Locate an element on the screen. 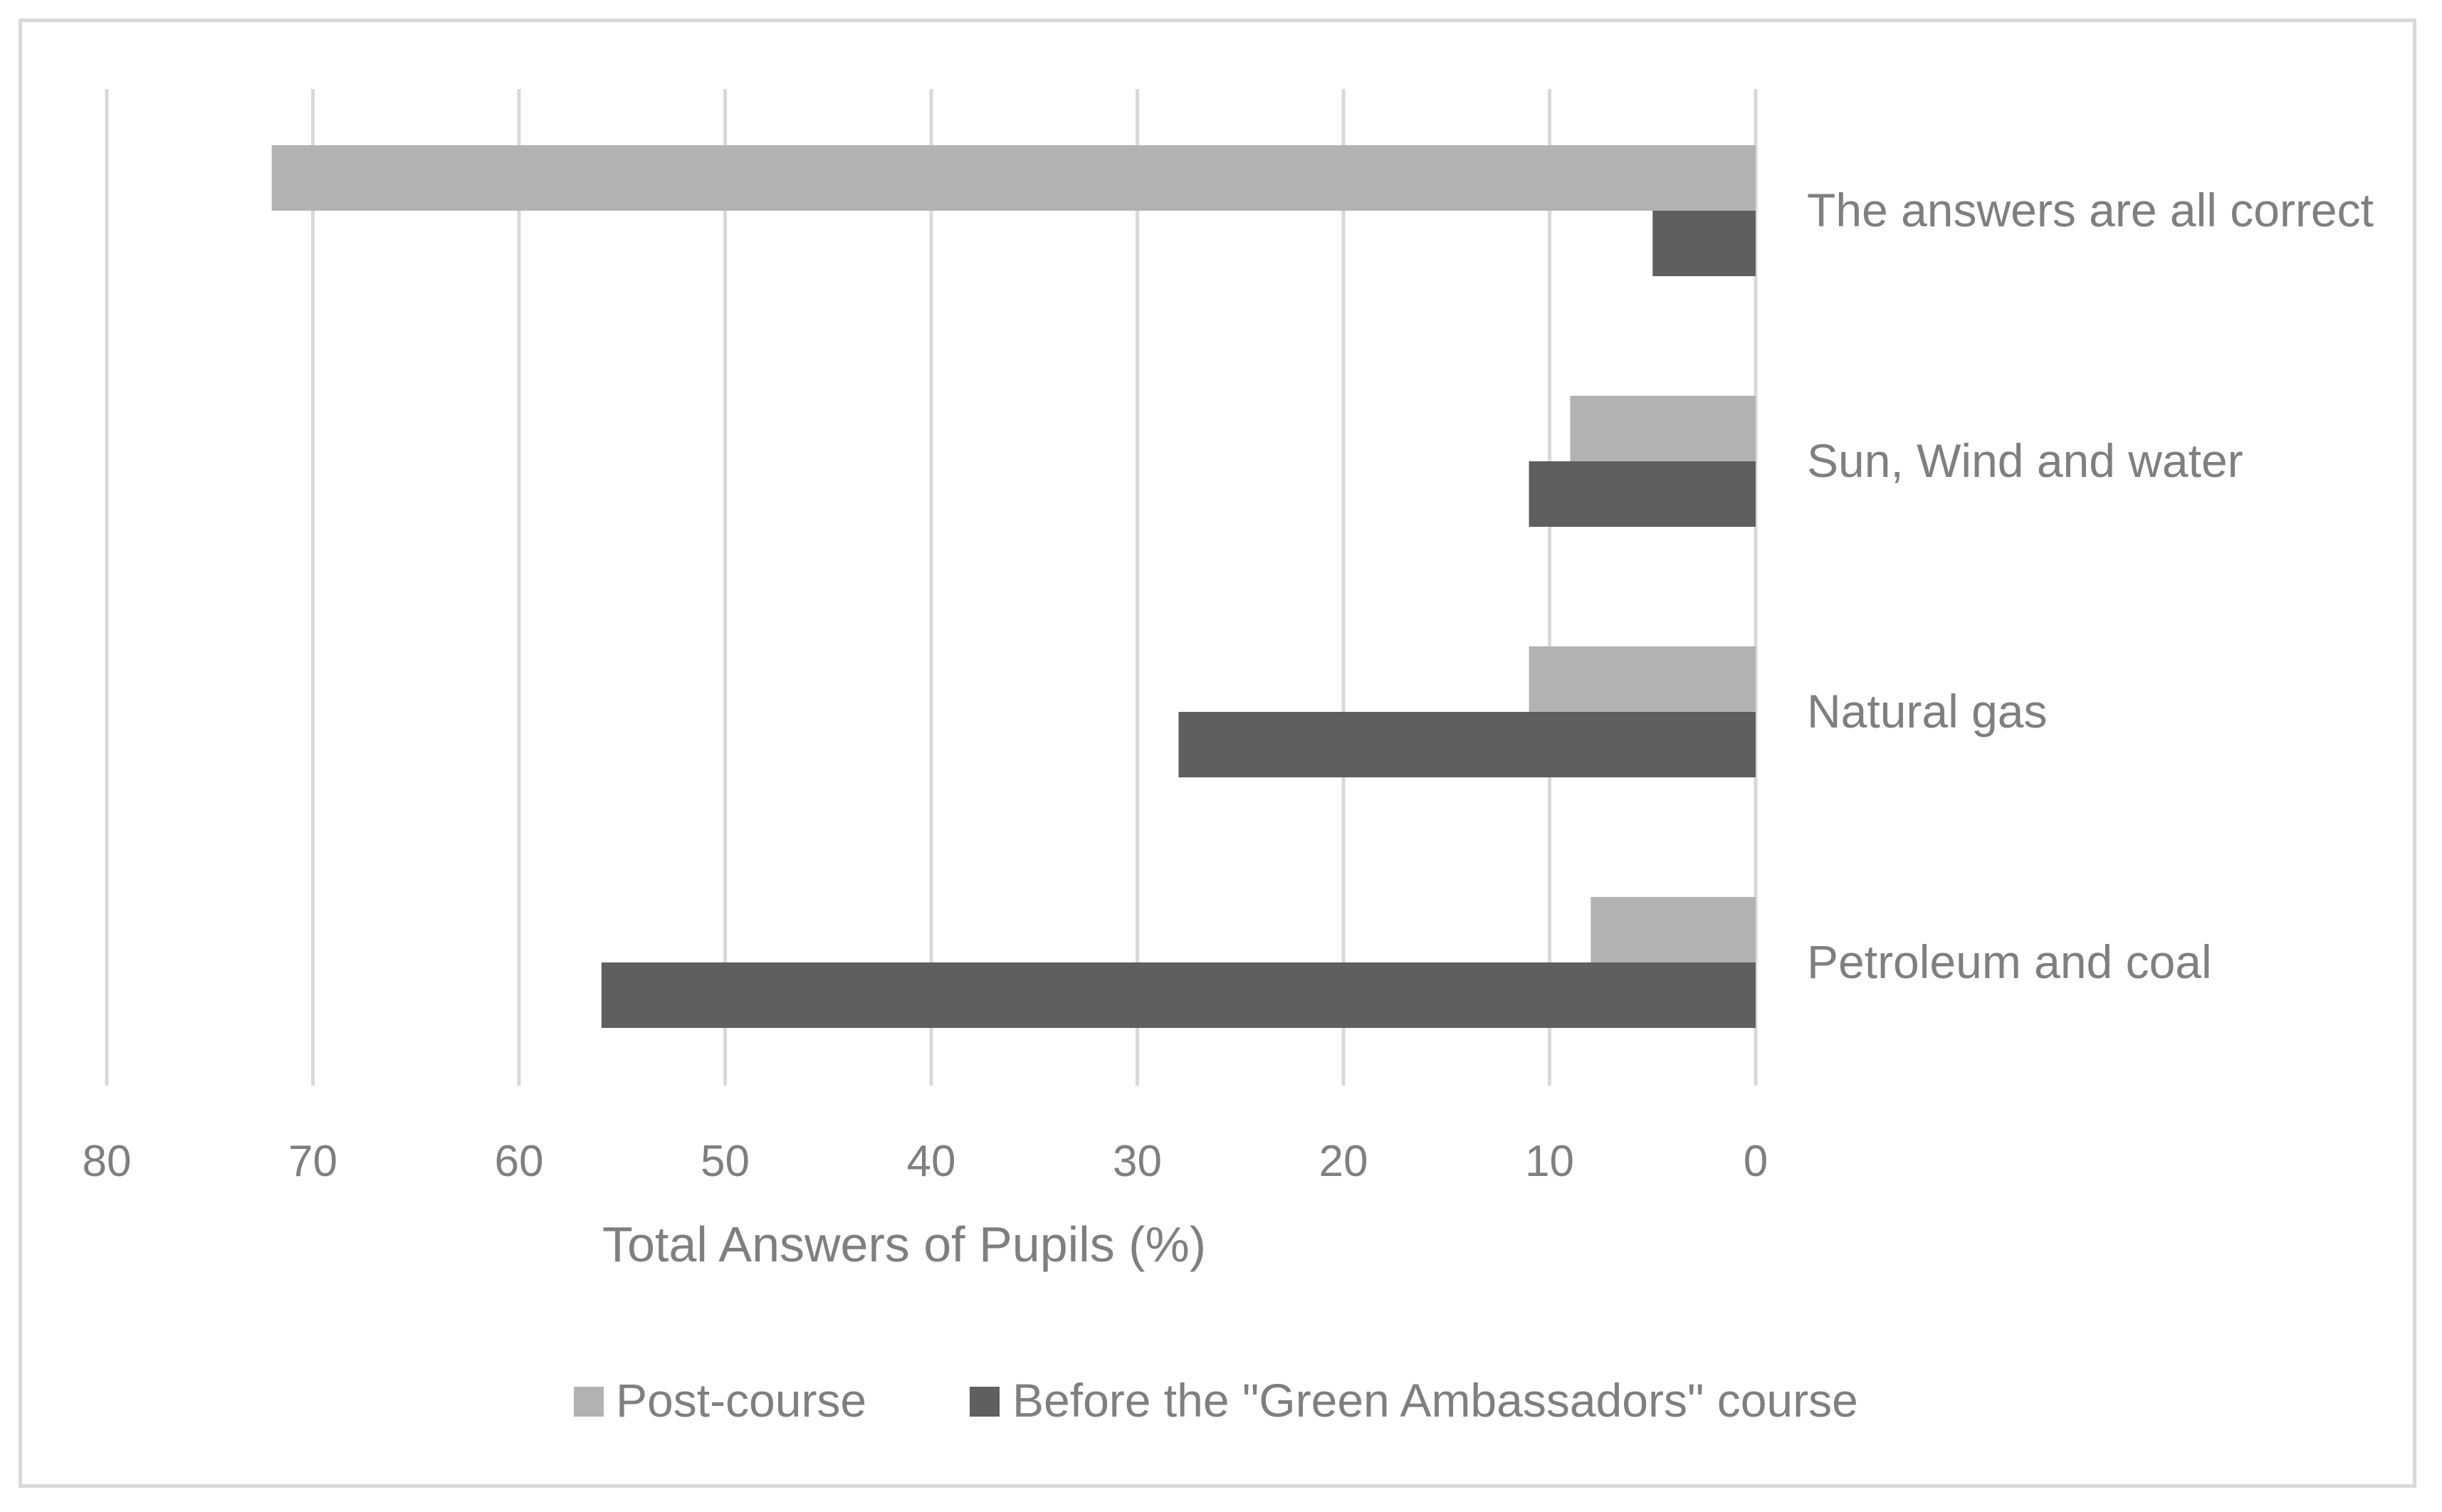  category-label: Natural gas is located at coordinates (1927, 711).